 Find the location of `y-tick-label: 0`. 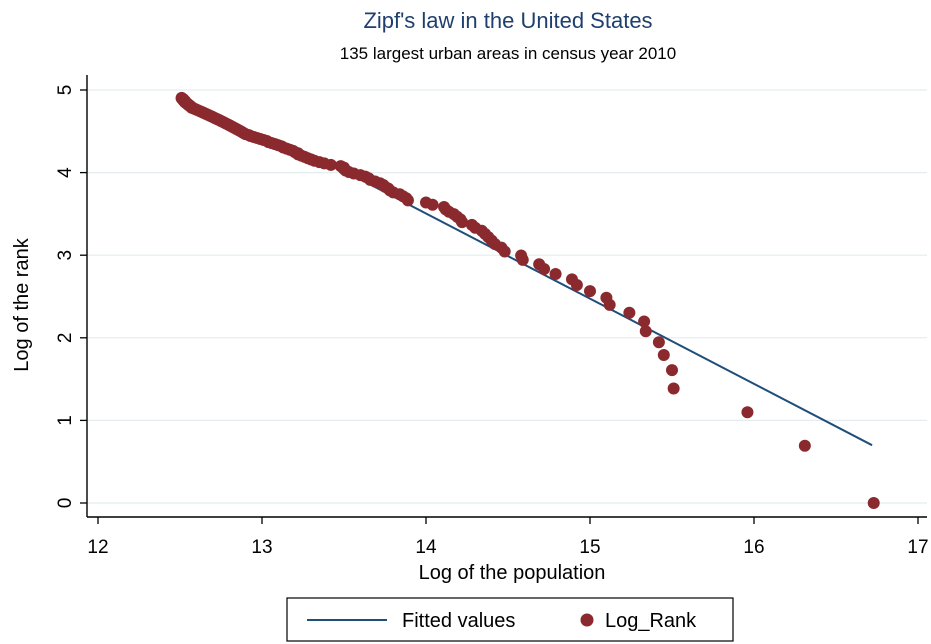

y-tick-label: 0 is located at coordinates (65, 503).